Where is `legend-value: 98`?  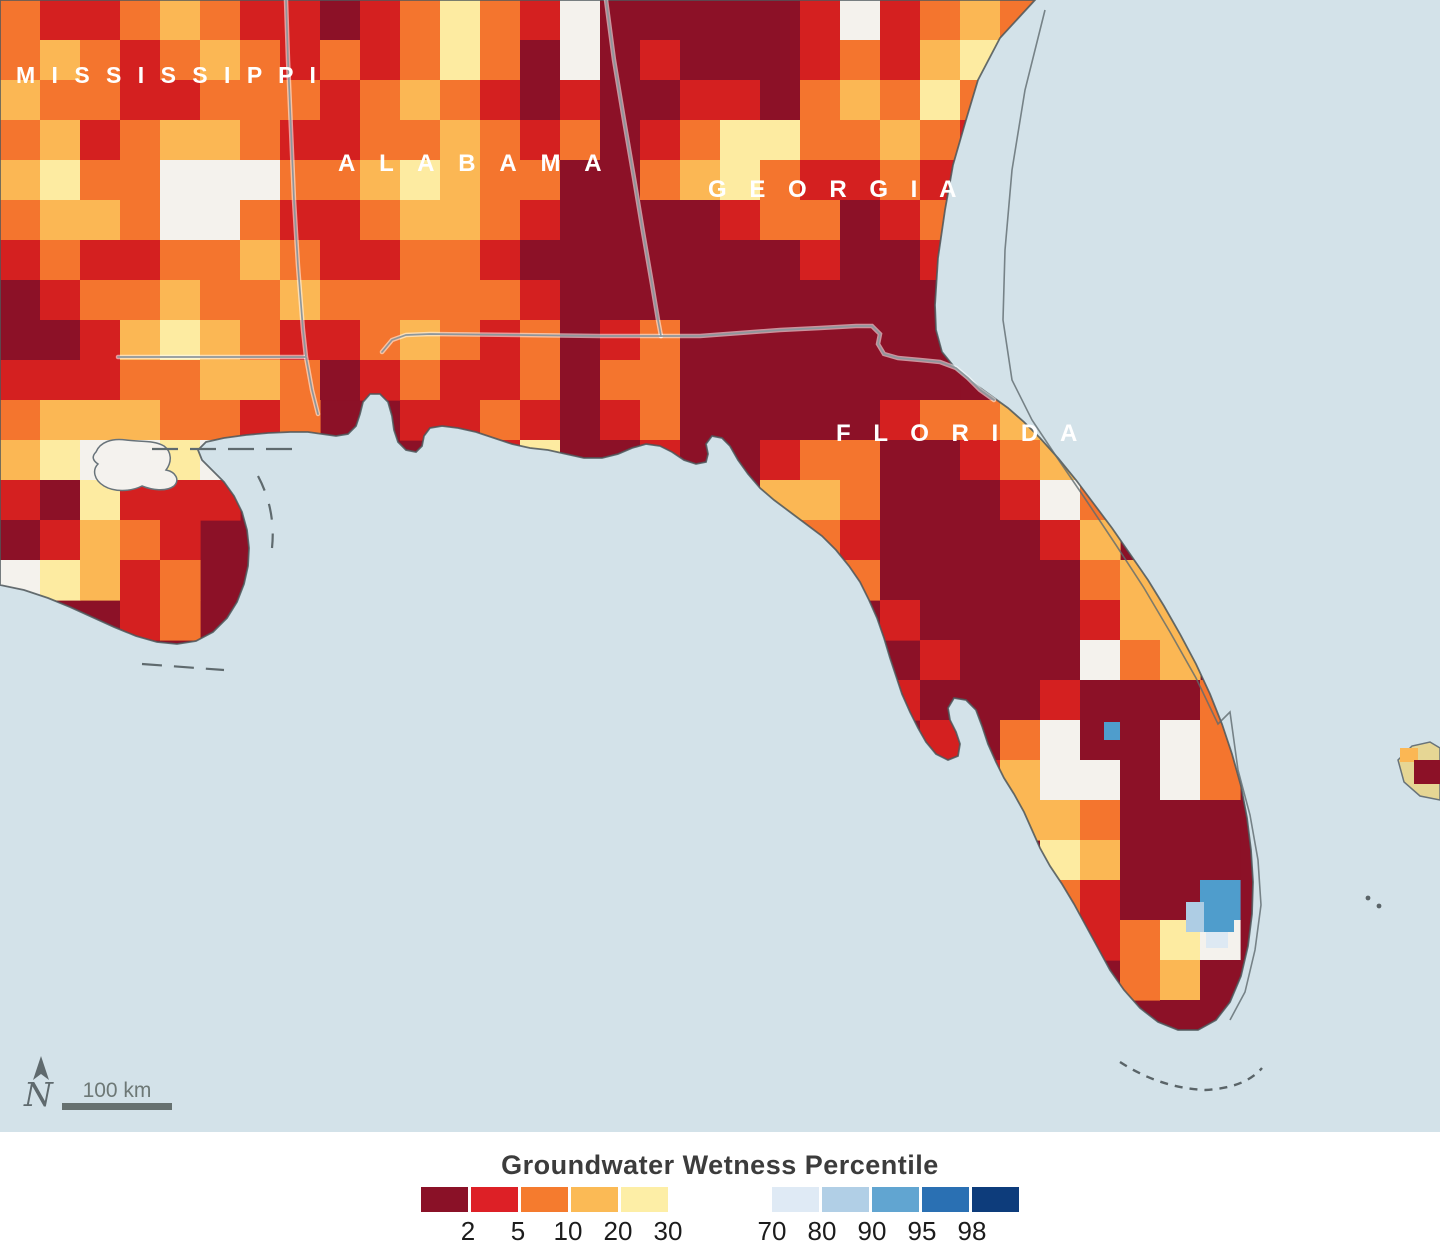 legend-value: 98 is located at coordinates (972, 1231).